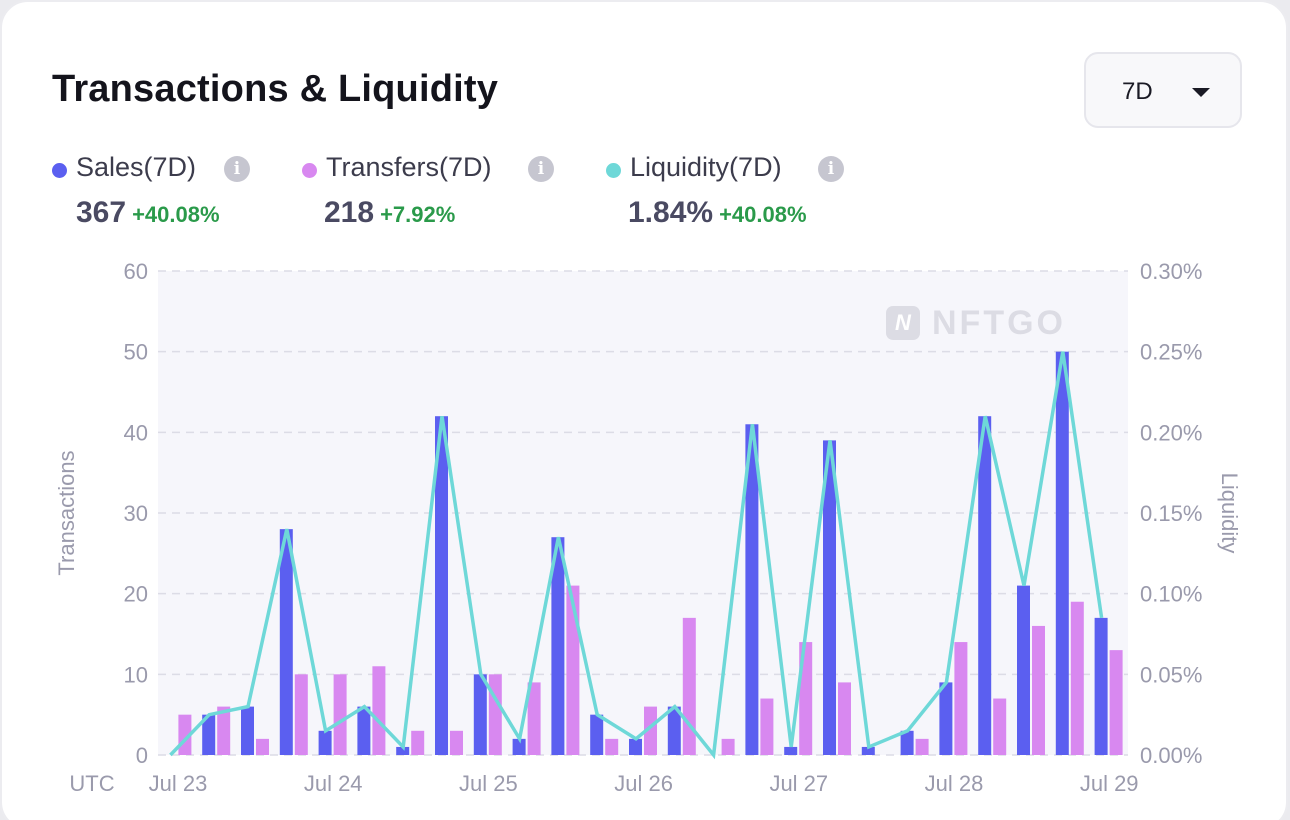 The height and width of the screenshot is (820, 1290). What do you see at coordinates (136, 513) in the screenshot?
I see `y-tick-label: 30` at bounding box center [136, 513].